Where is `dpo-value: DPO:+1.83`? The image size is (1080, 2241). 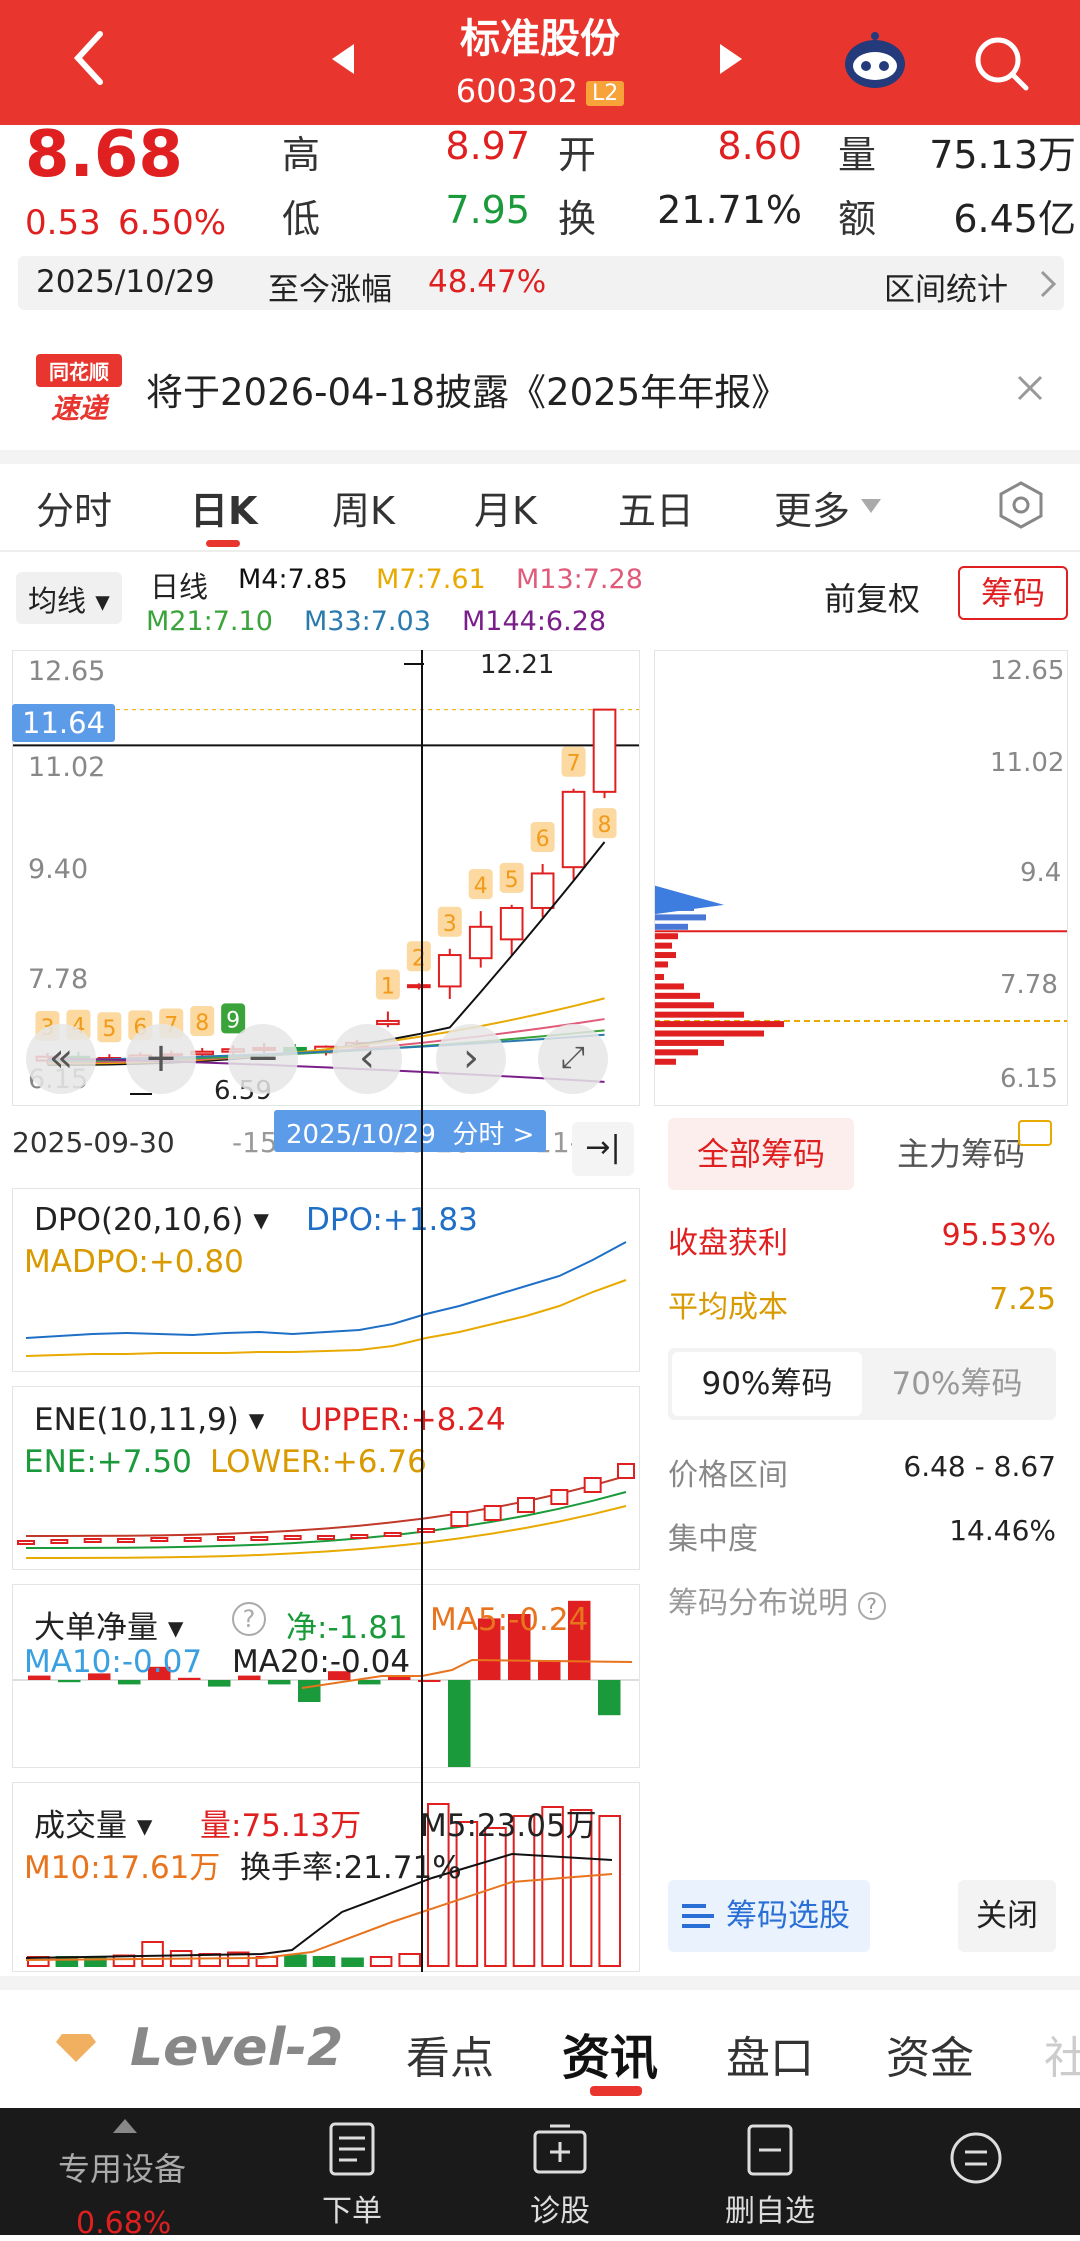 dpo-value: DPO:+1.83 is located at coordinates (392, 1220).